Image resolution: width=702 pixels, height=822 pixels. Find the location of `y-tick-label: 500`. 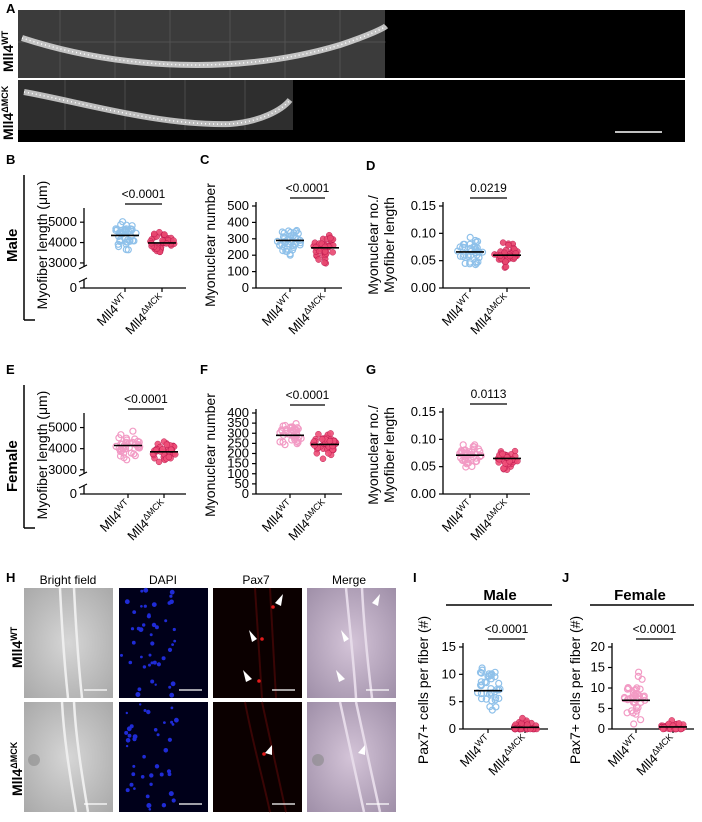

y-tick-label: 500 is located at coordinates (238, 205).